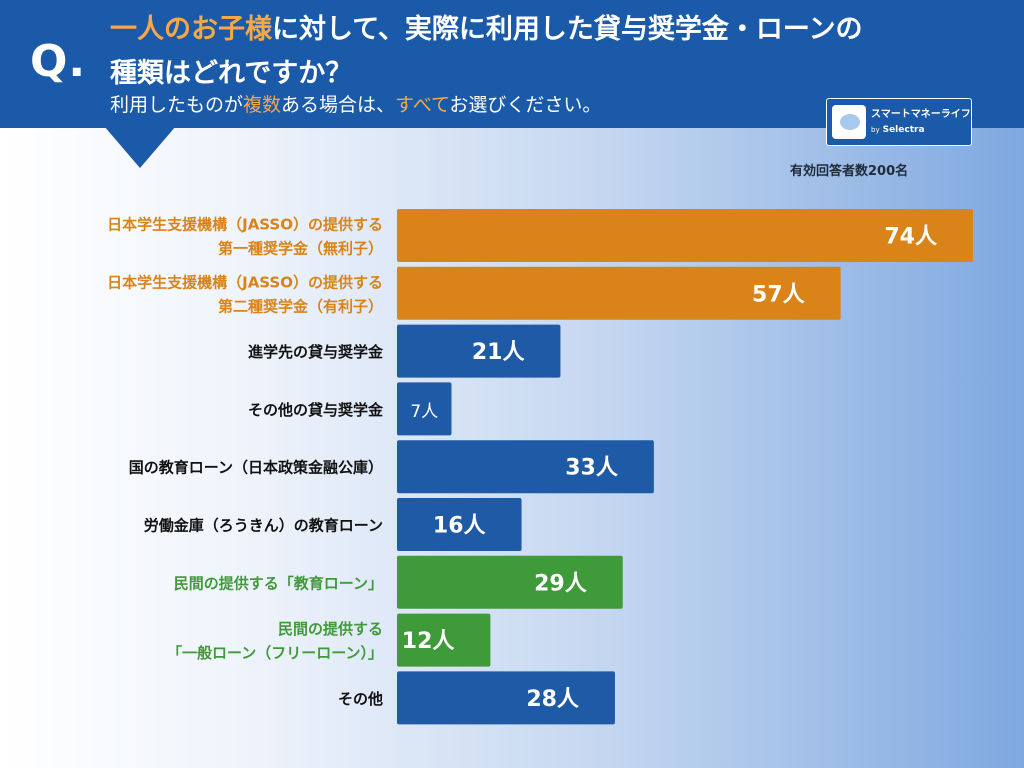 Image resolution: width=1024 pixels, height=768 pixels. Describe the element at coordinates (525, 105) in the screenshot. I see `subtitle-text: お選びください。` at that location.